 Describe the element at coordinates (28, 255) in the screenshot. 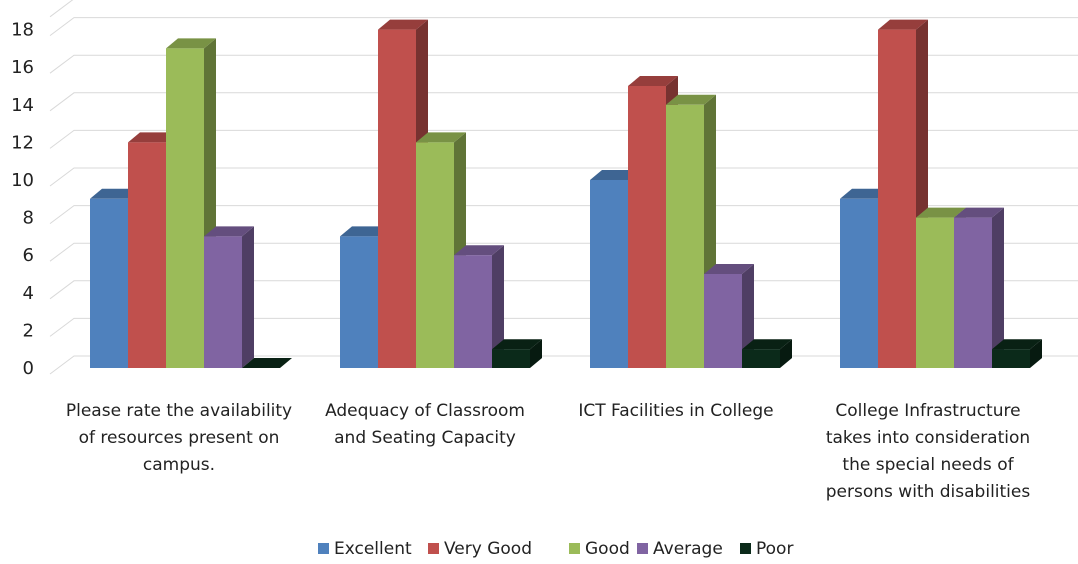

I see `y-tick-label: 6` at that location.